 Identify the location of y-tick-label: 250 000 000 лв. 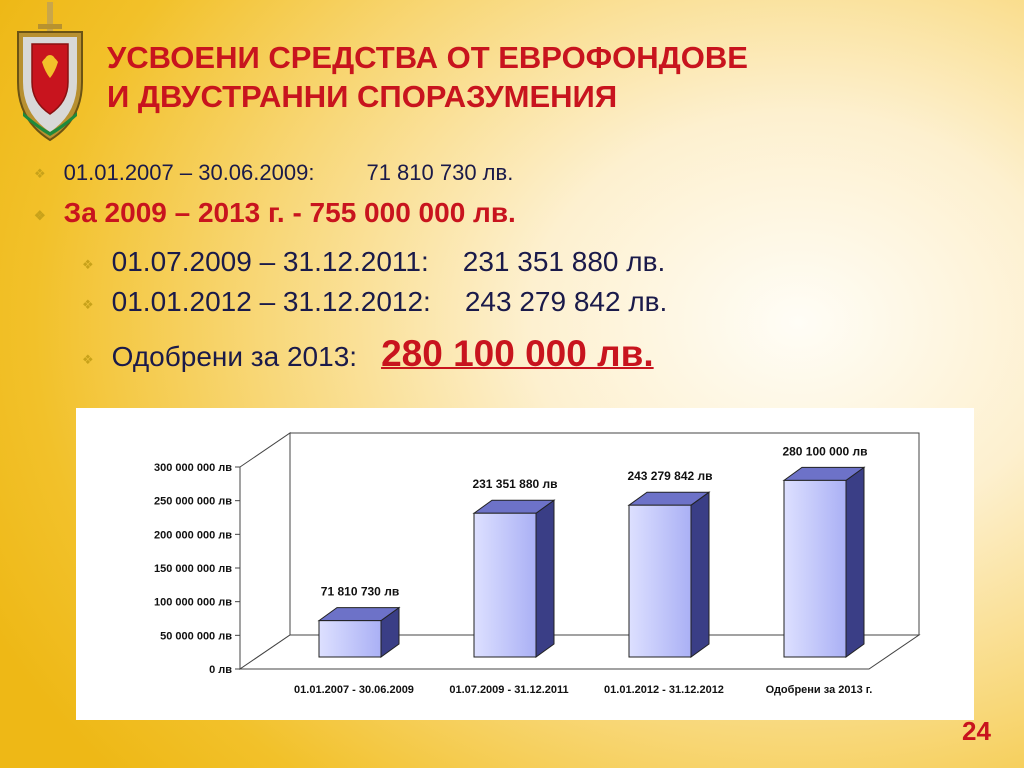
(193, 502).